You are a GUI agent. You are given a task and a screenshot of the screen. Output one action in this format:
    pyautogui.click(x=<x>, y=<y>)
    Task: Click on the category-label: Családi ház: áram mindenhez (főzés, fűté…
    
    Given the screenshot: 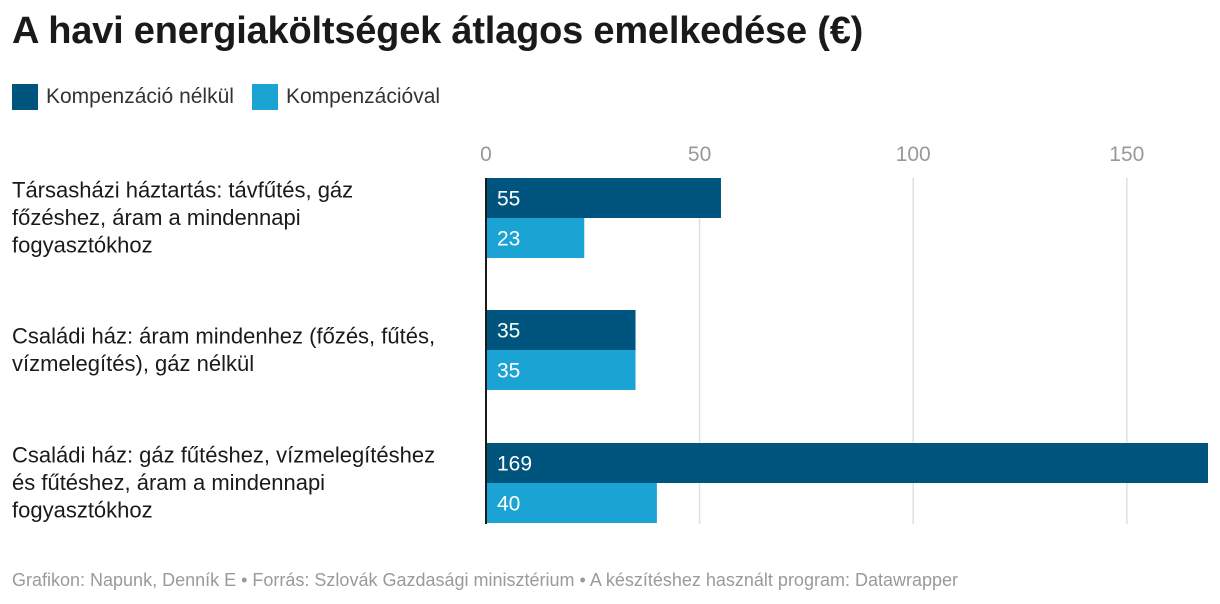 What is the action you would take?
    pyautogui.click(x=223, y=335)
    